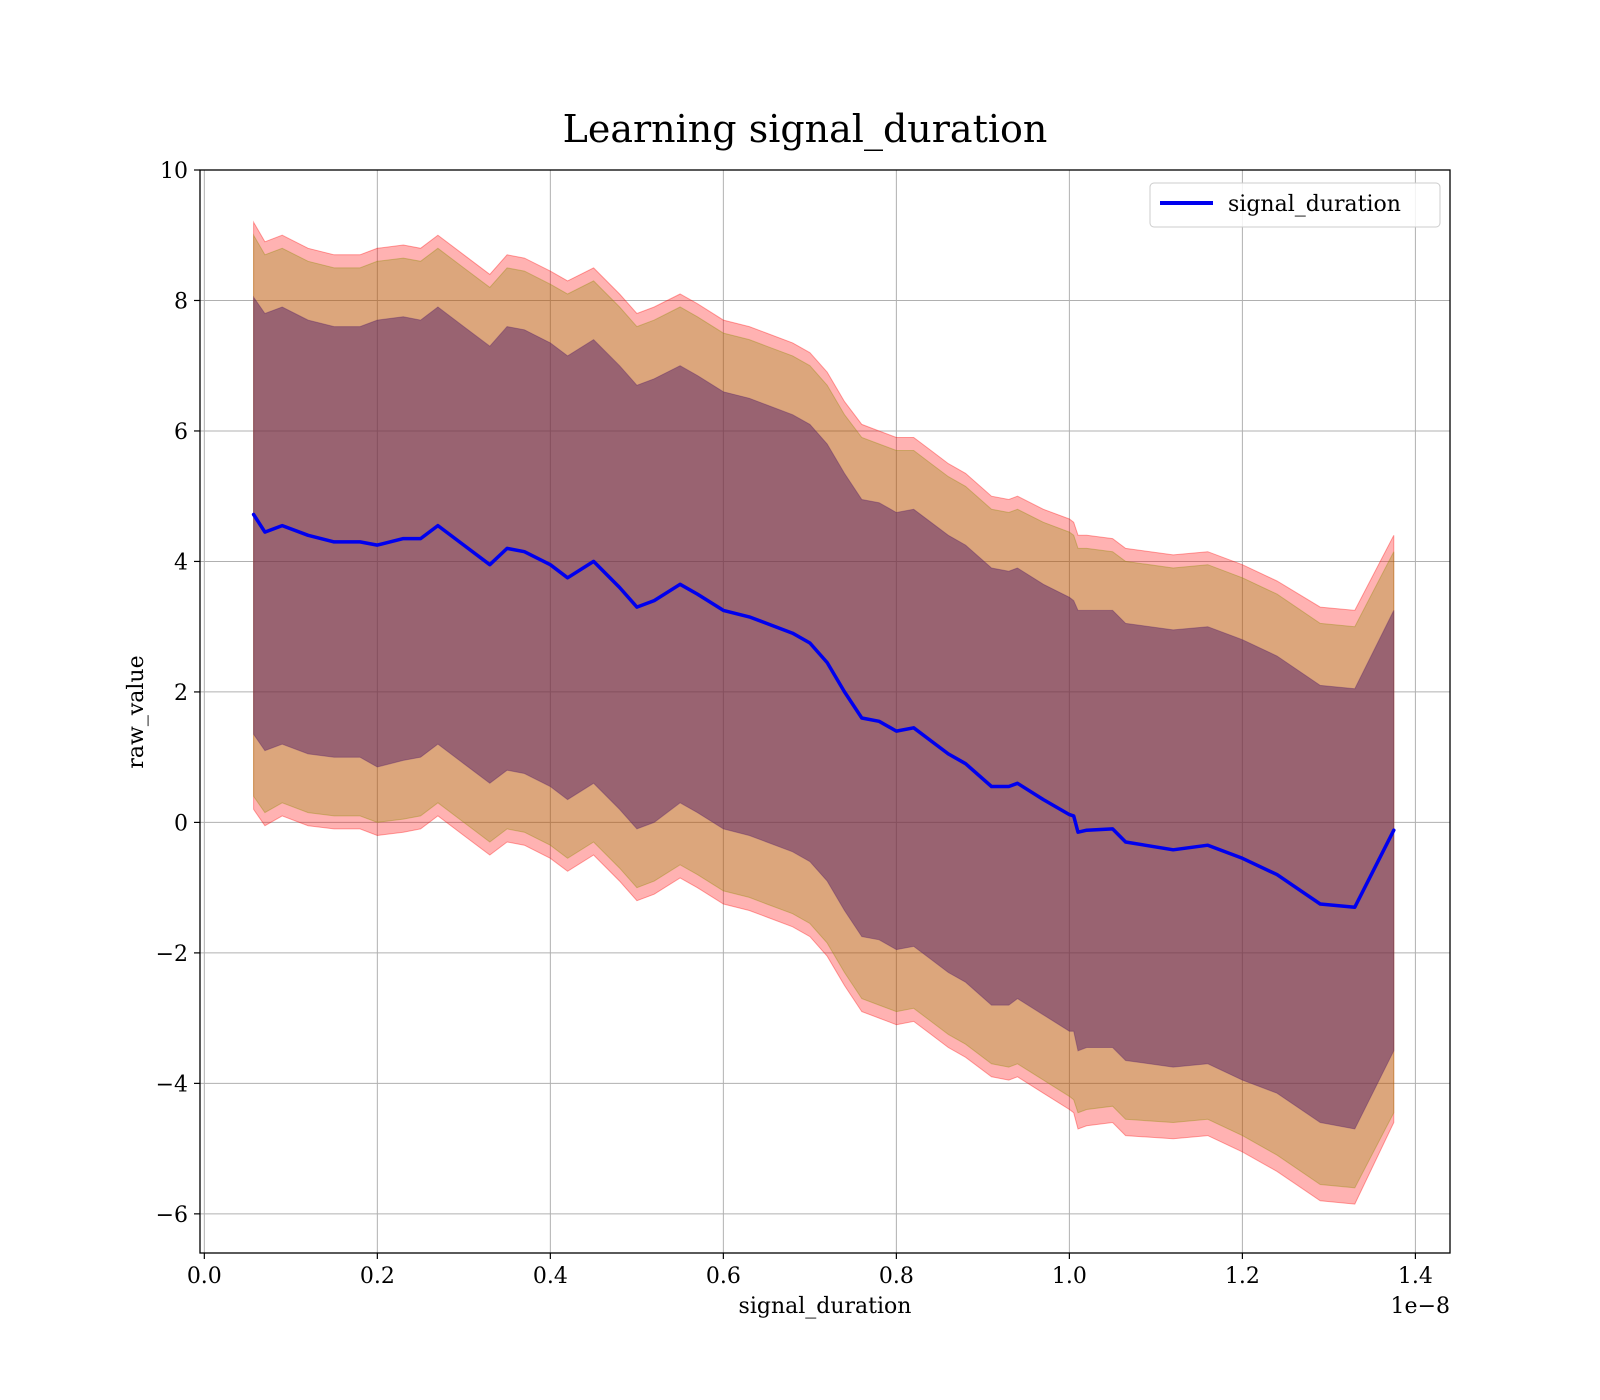 This screenshot has width=1600, height=1400. Describe the element at coordinates (181, 823) in the screenshot. I see `y-tick-label: 0` at that location.